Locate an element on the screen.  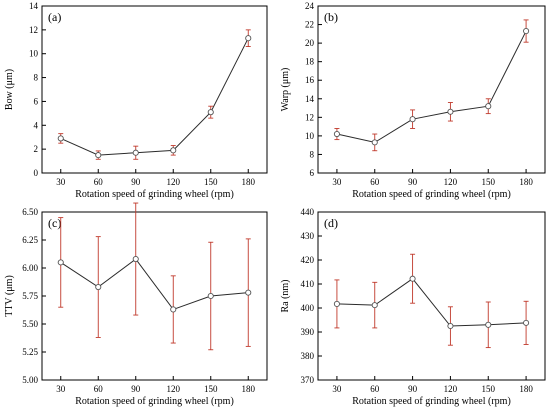
y-tick-label: 22 is located at coordinates (309, 25).